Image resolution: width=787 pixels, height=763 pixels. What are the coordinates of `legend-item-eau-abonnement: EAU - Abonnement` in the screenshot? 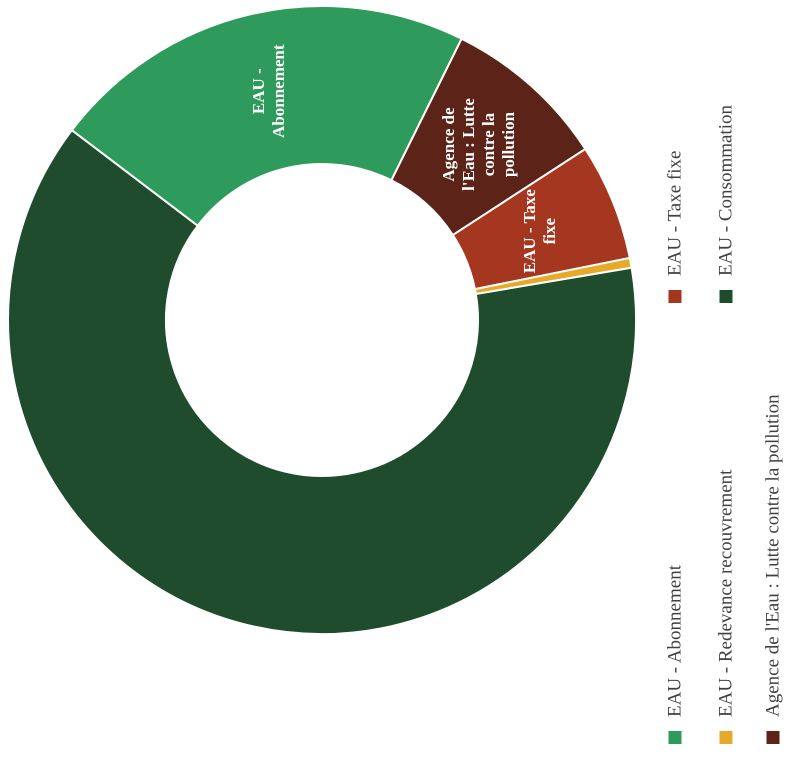 It's located at (675, 654).